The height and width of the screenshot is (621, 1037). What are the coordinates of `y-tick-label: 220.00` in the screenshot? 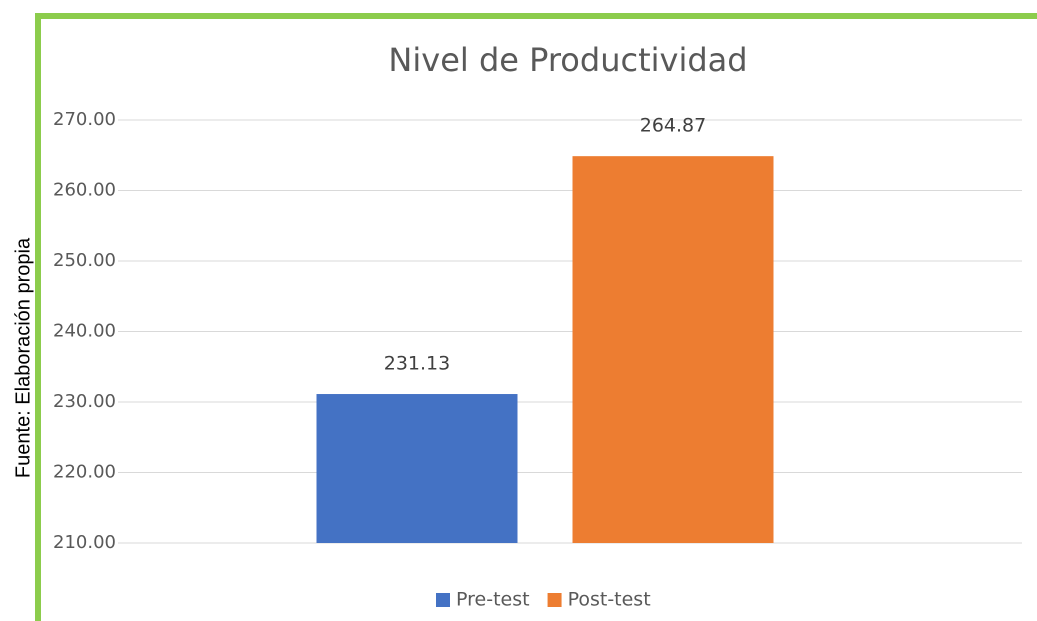 It's located at (84, 472).